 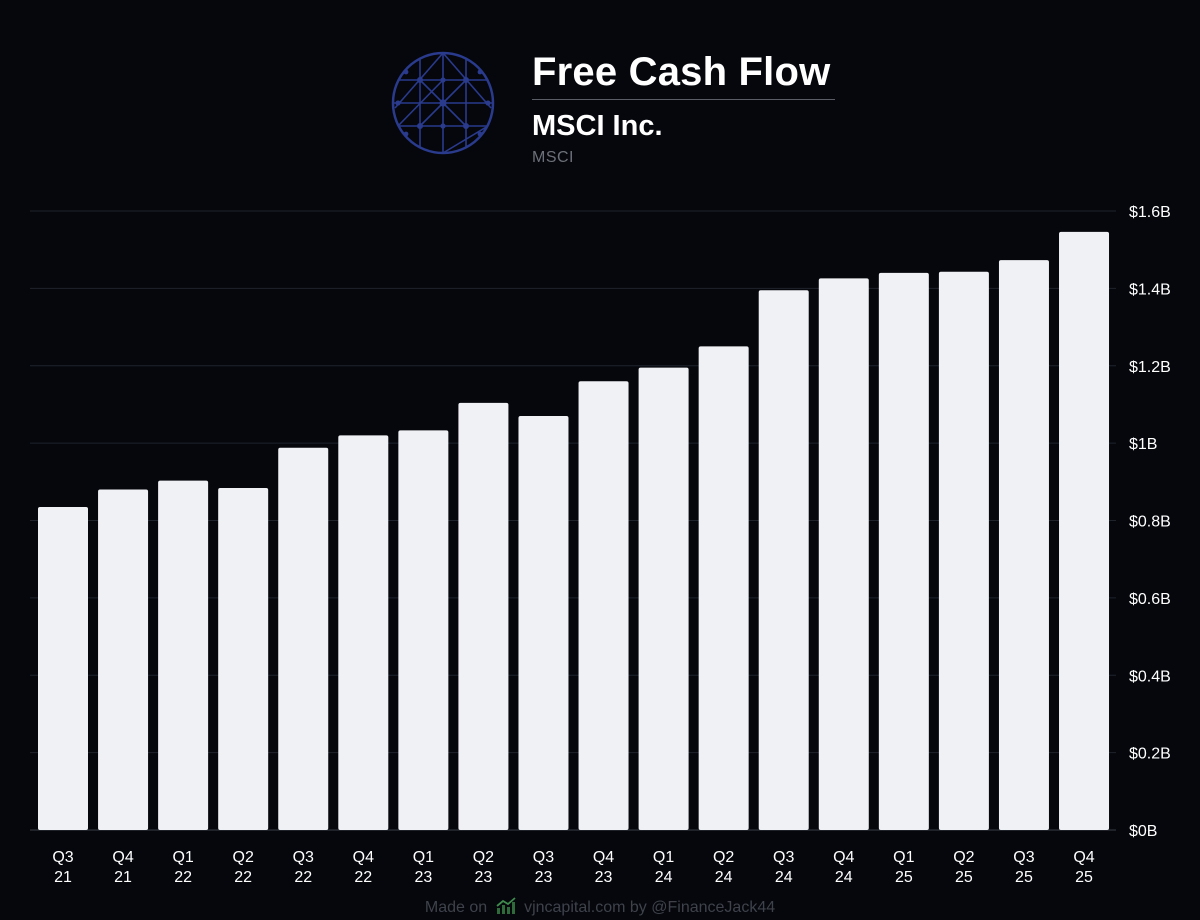 I want to click on x-tick-label: Q4 24, so click(x=843, y=867).